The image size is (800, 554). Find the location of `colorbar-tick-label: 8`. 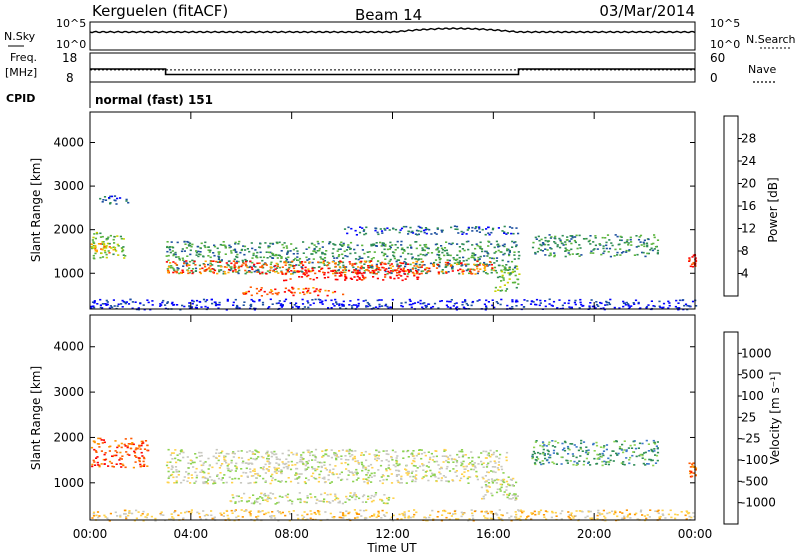

colorbar-tick-label: 8 is located at coordinates (745, 251).